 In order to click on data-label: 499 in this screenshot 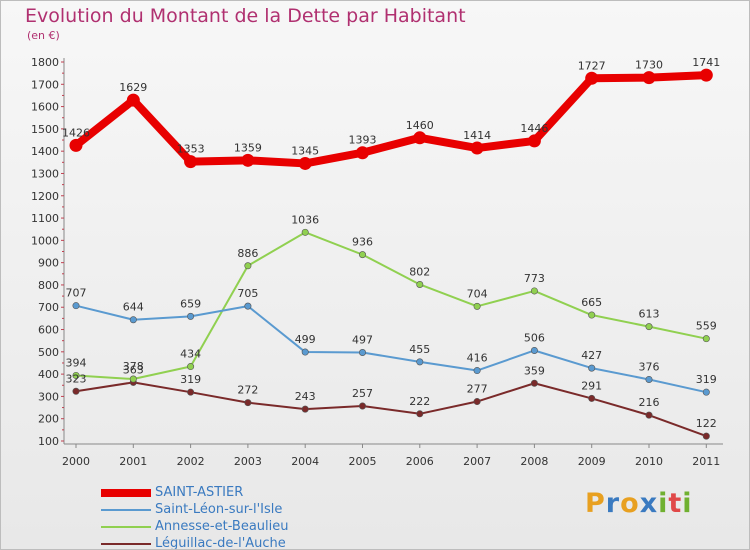, I will do `click(305, 339)`.